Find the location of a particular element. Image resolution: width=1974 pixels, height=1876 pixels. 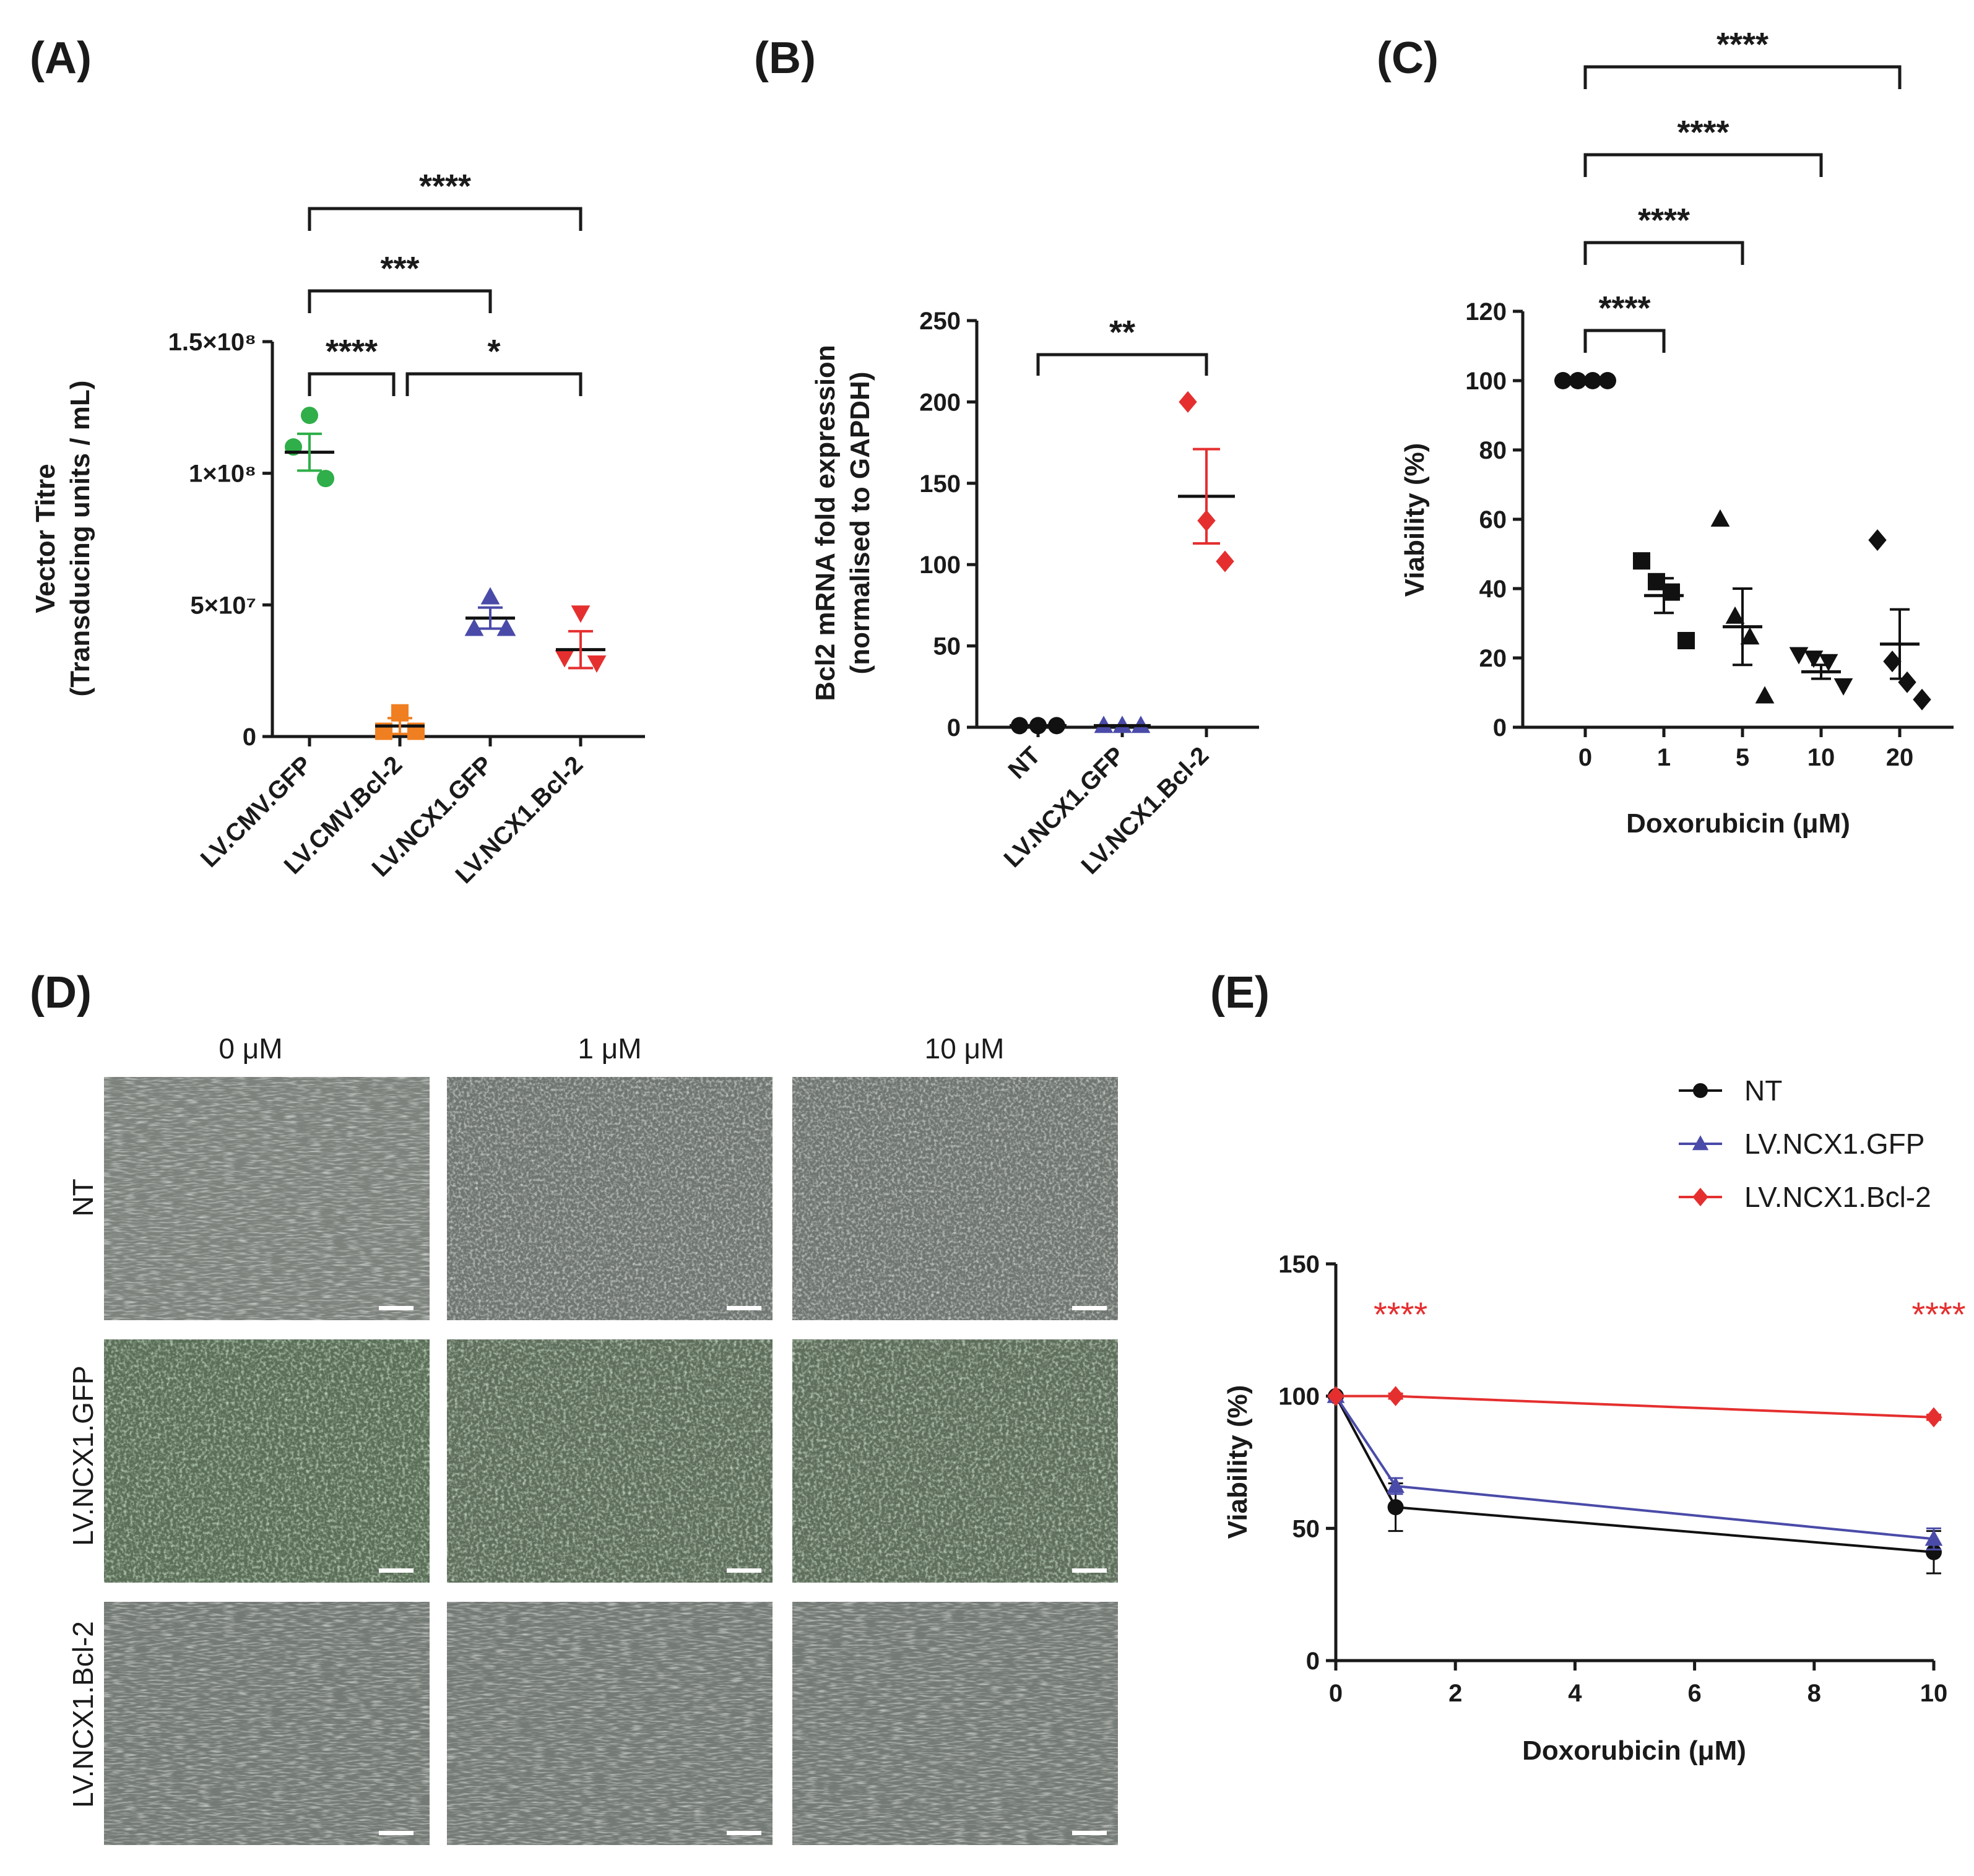

micro-row-header: LV.NCX1.GFP is located at coordinates (83, 1455).